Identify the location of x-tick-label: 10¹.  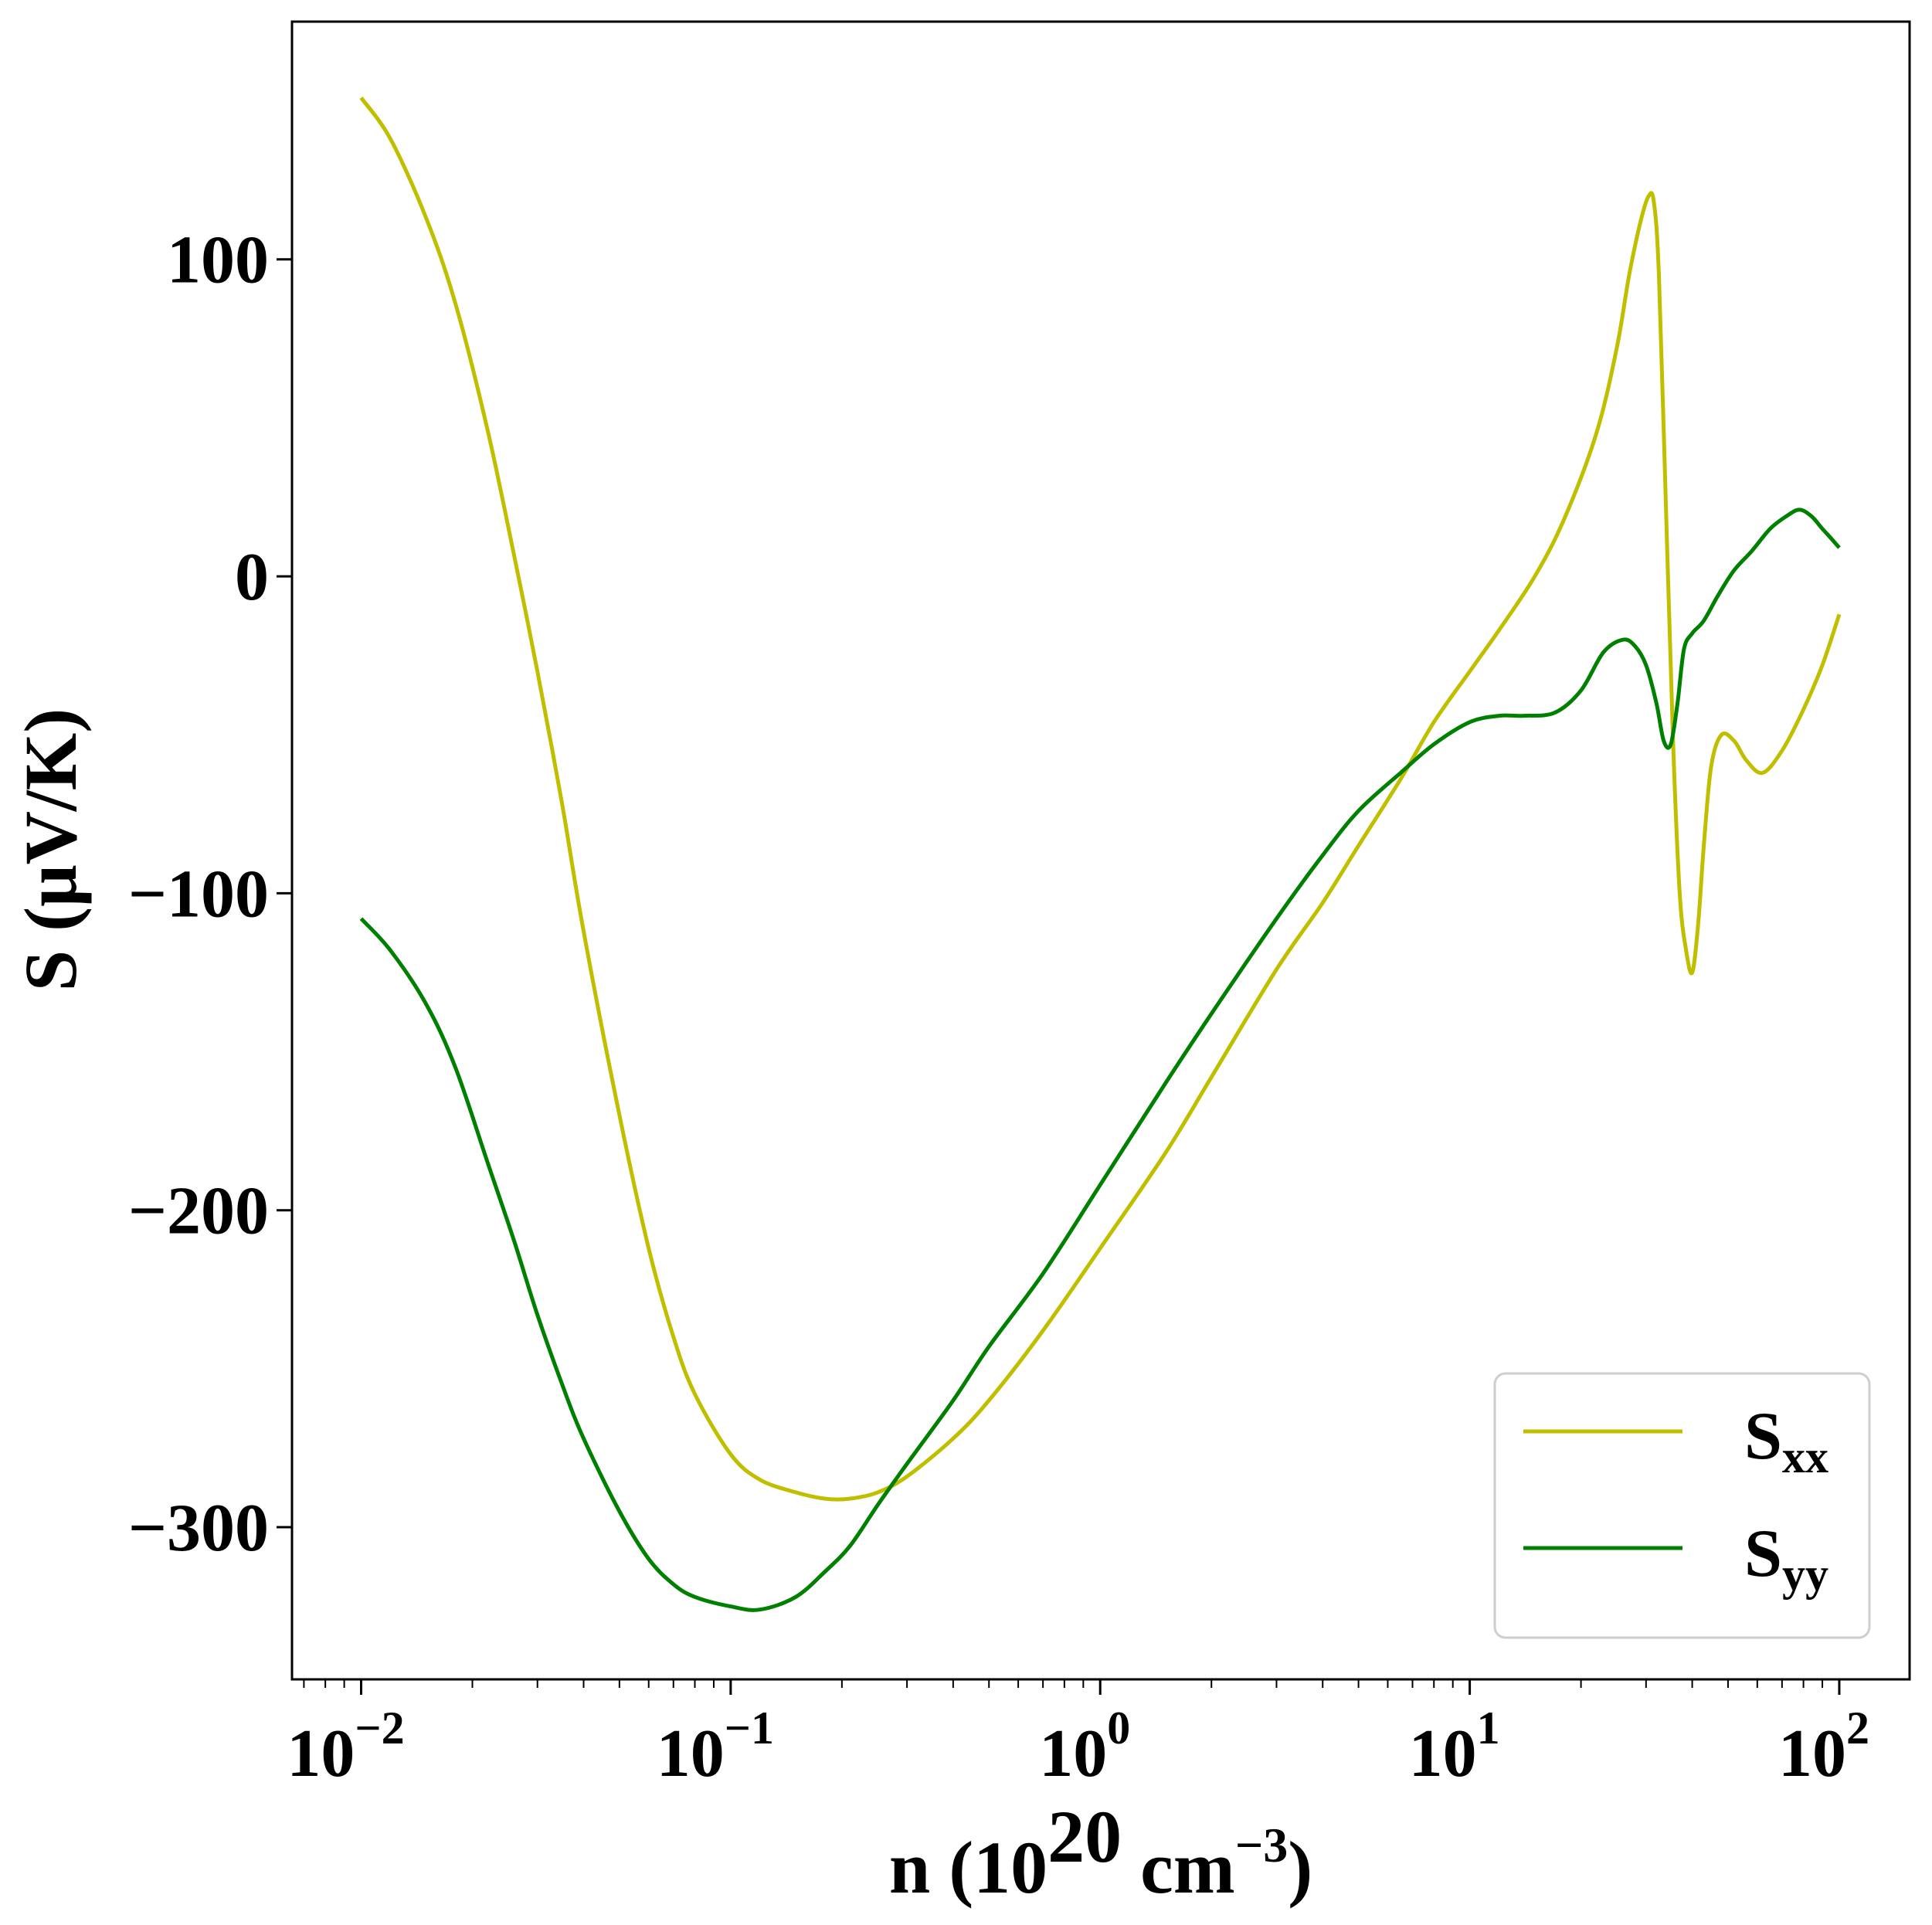
(1455, 1747).